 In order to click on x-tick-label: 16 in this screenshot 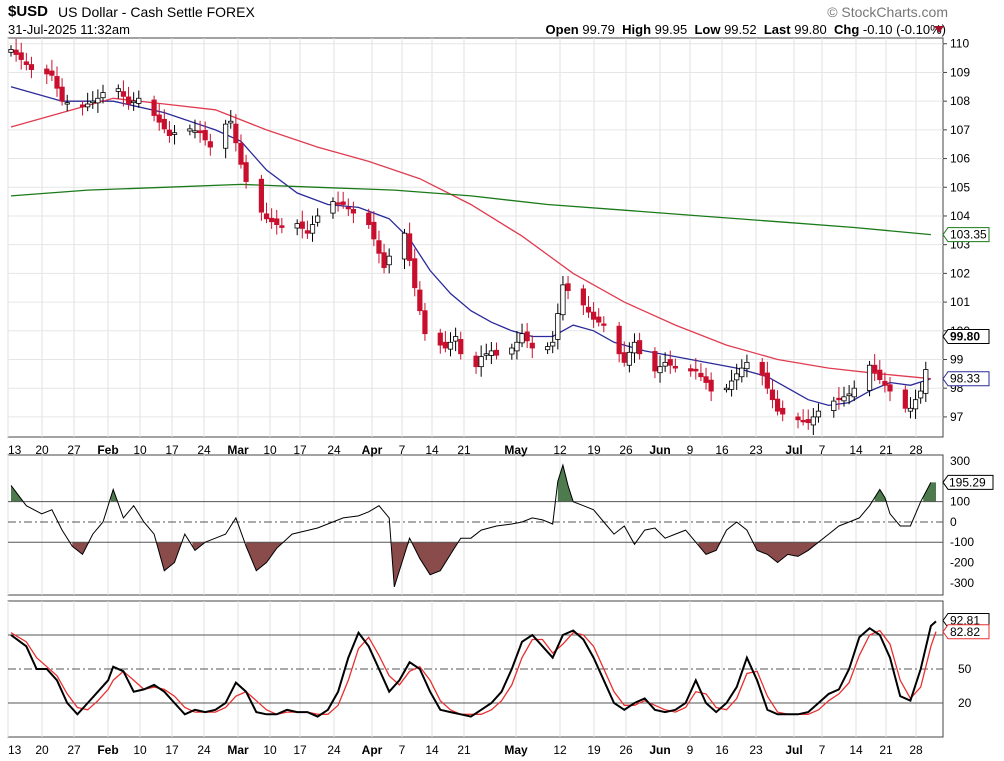, I will do `click(722, 450)`.